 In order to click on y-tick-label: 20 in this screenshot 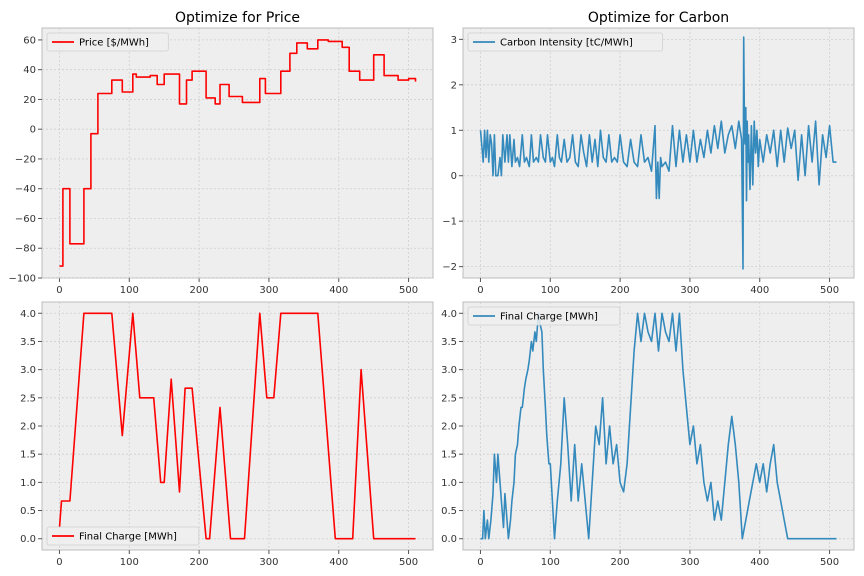, I will do `click(29, 100)`.